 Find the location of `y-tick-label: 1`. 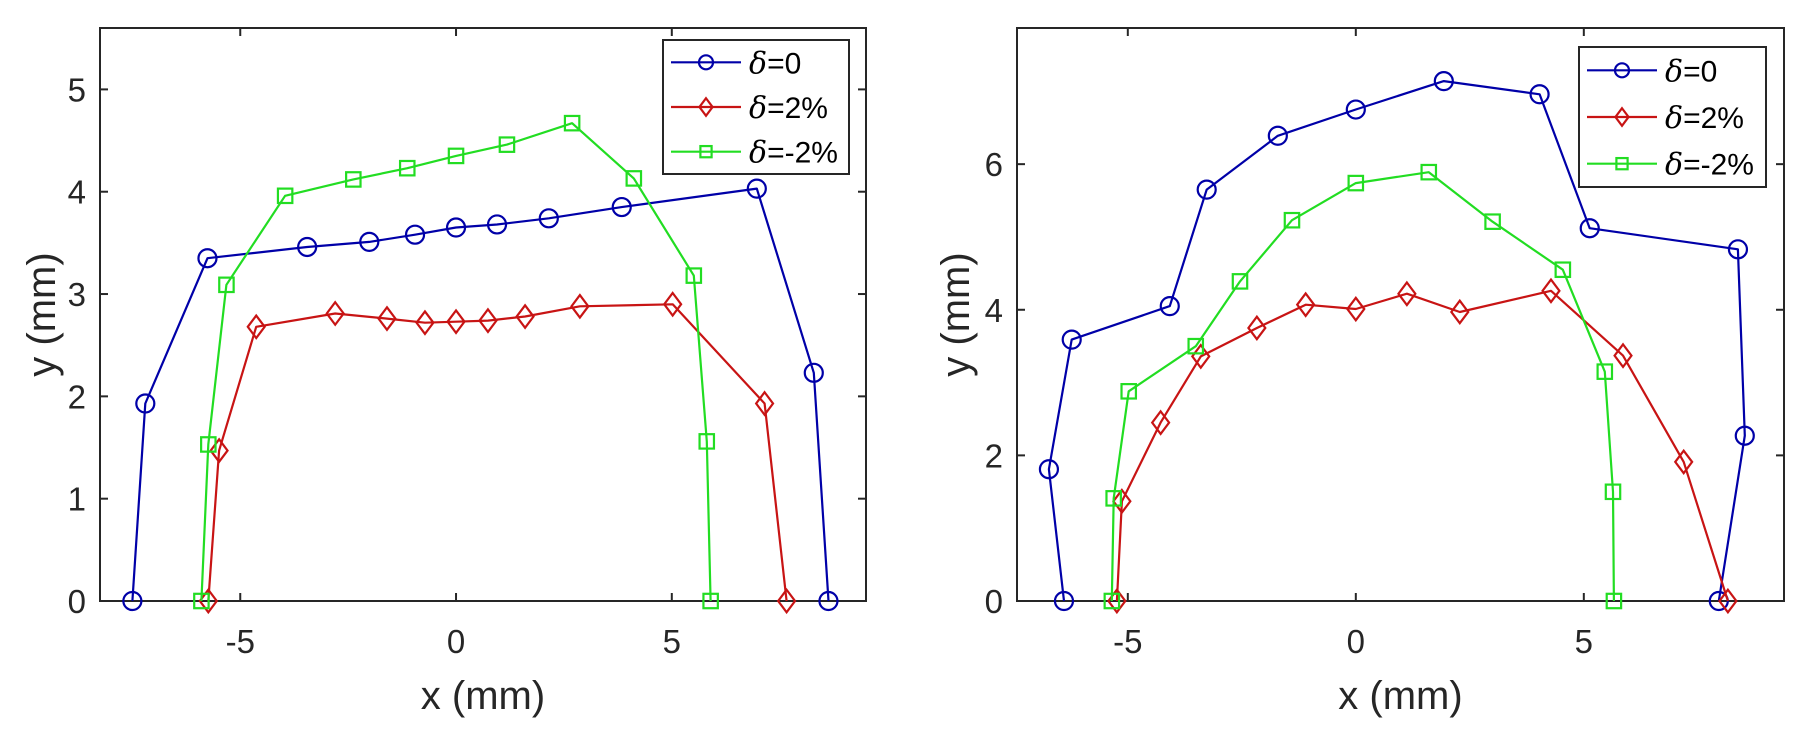

y-tick-label: 1 is located at coordinates (77, 499).